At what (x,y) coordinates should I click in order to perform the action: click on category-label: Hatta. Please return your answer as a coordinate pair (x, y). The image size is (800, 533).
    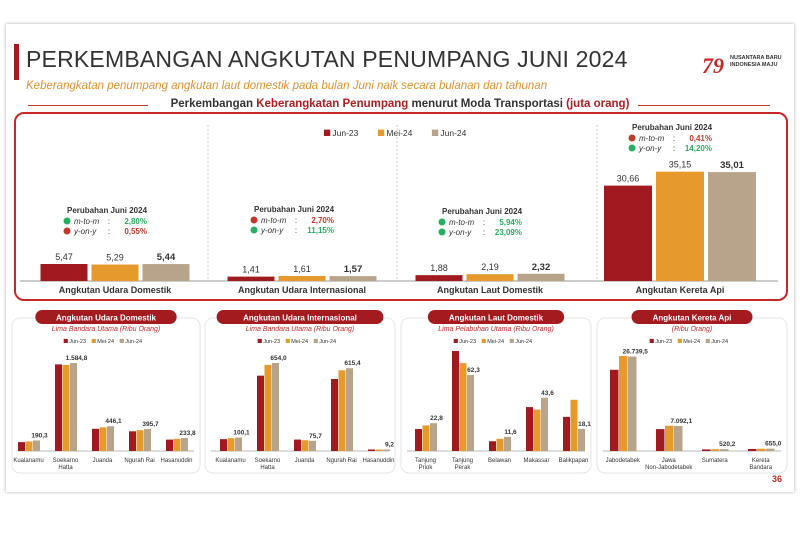
    Looking at the image, I should click on (65, 468).